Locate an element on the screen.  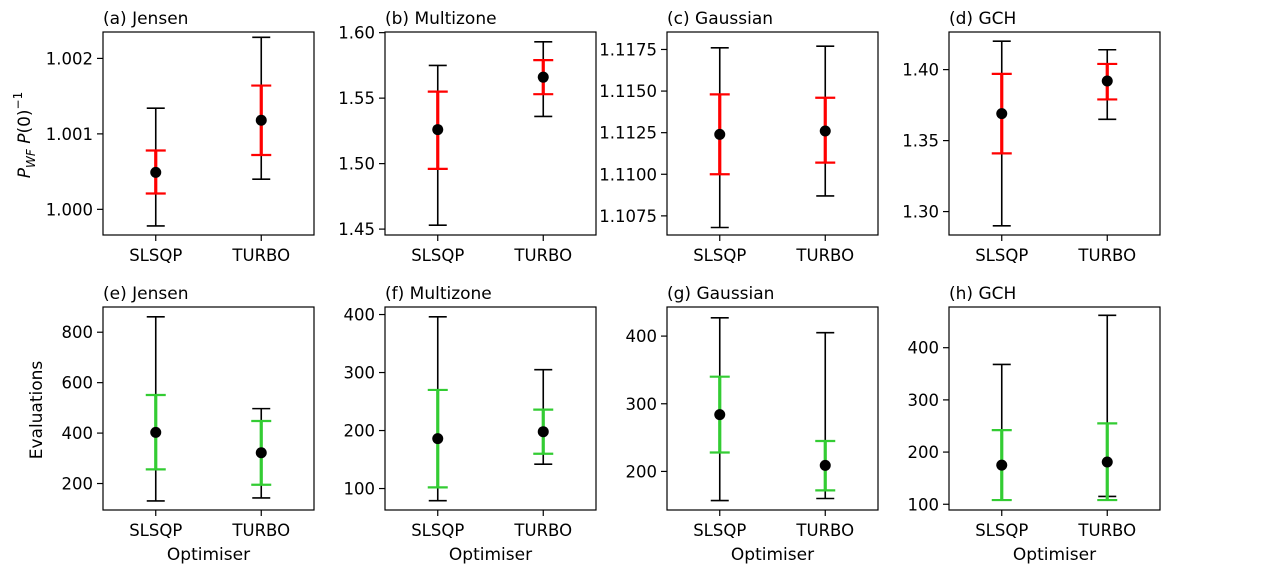
y-tick-label: 1.1175 is located at coordinates (628, 49).